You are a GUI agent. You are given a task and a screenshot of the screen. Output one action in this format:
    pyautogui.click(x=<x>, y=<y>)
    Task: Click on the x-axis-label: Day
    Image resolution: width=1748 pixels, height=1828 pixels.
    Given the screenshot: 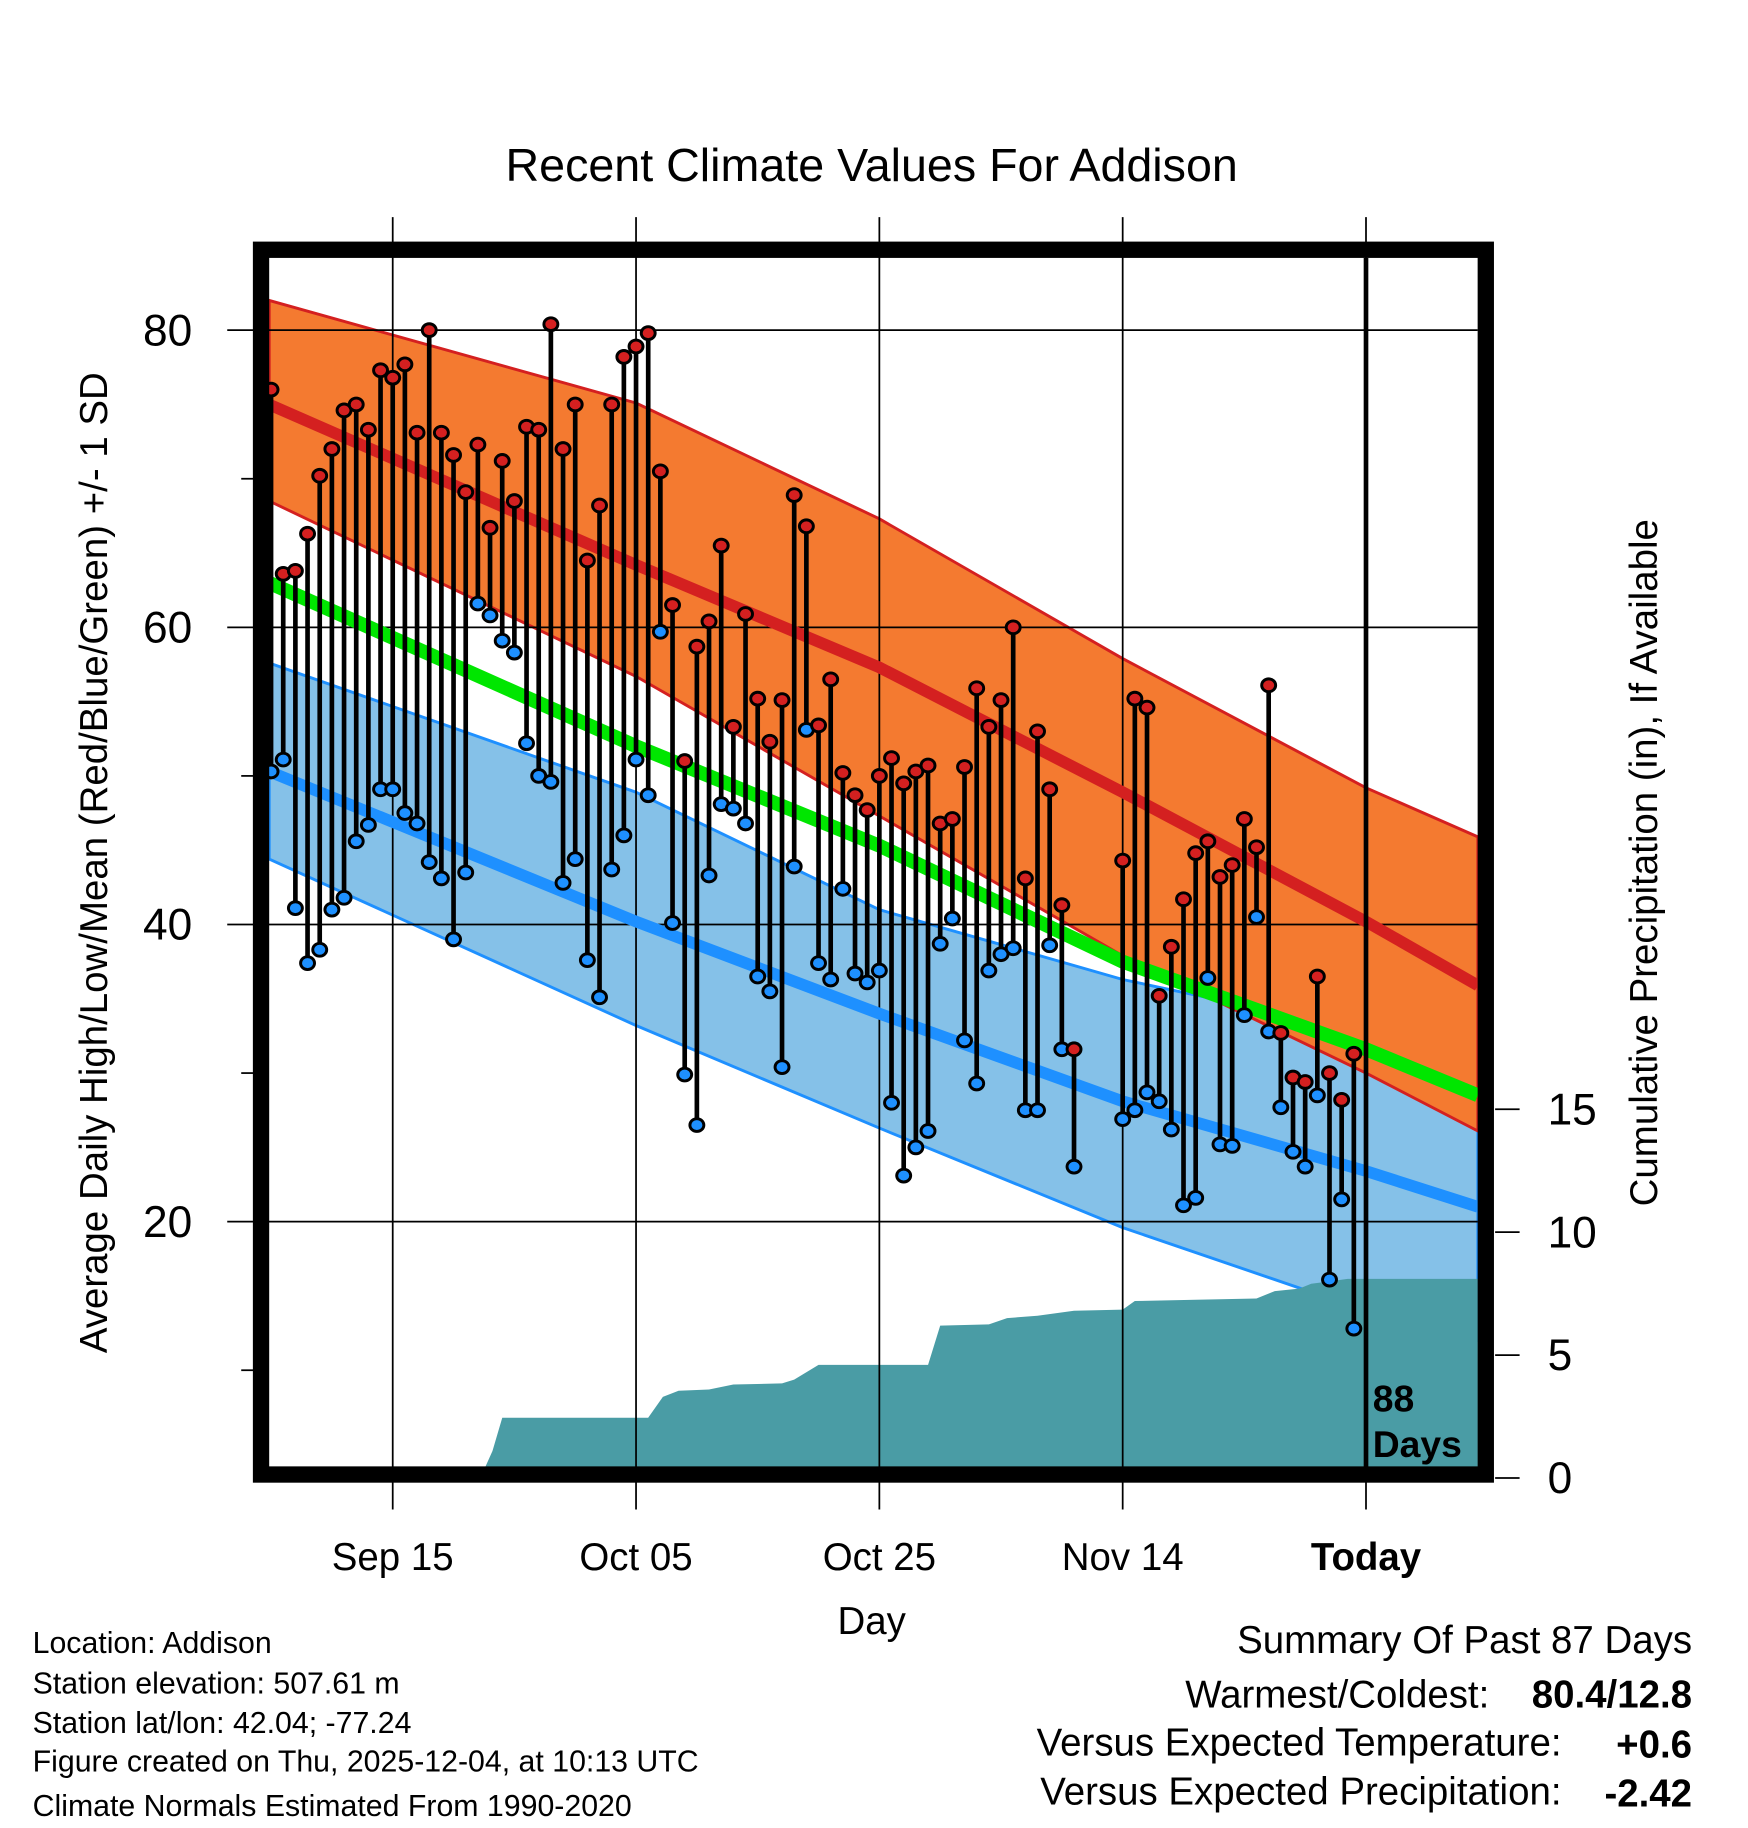 What is the action you would take?
    pyautogui.click(x=871, y=1621)
    